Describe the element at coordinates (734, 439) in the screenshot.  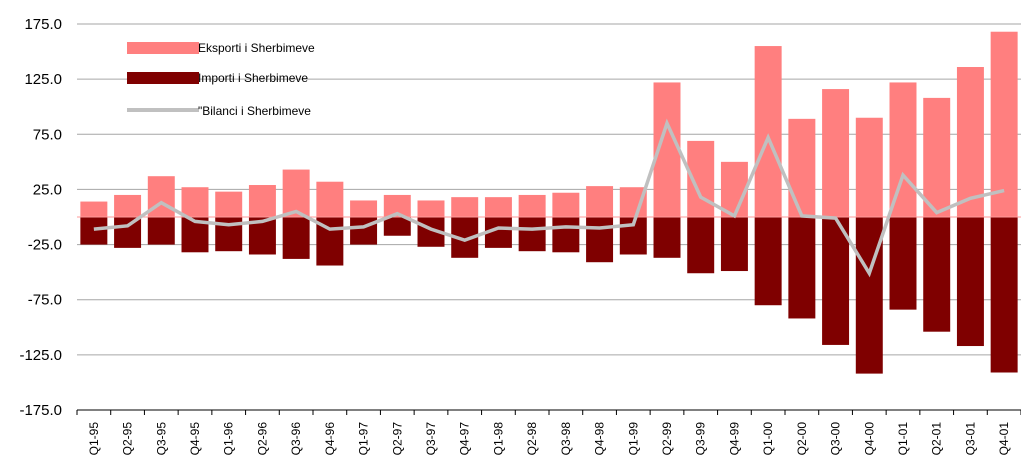
I see `x-tick-label: Q4-99` at that location.